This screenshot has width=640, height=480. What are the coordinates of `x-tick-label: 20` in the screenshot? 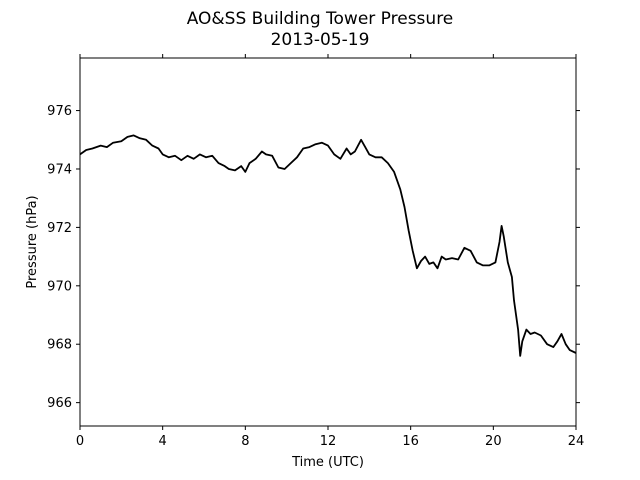 It's located at (493, 441).